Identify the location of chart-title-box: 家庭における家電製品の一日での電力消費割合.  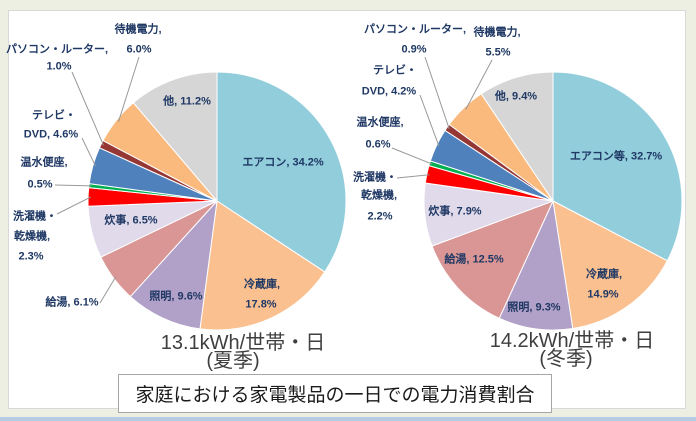
(335, 393).